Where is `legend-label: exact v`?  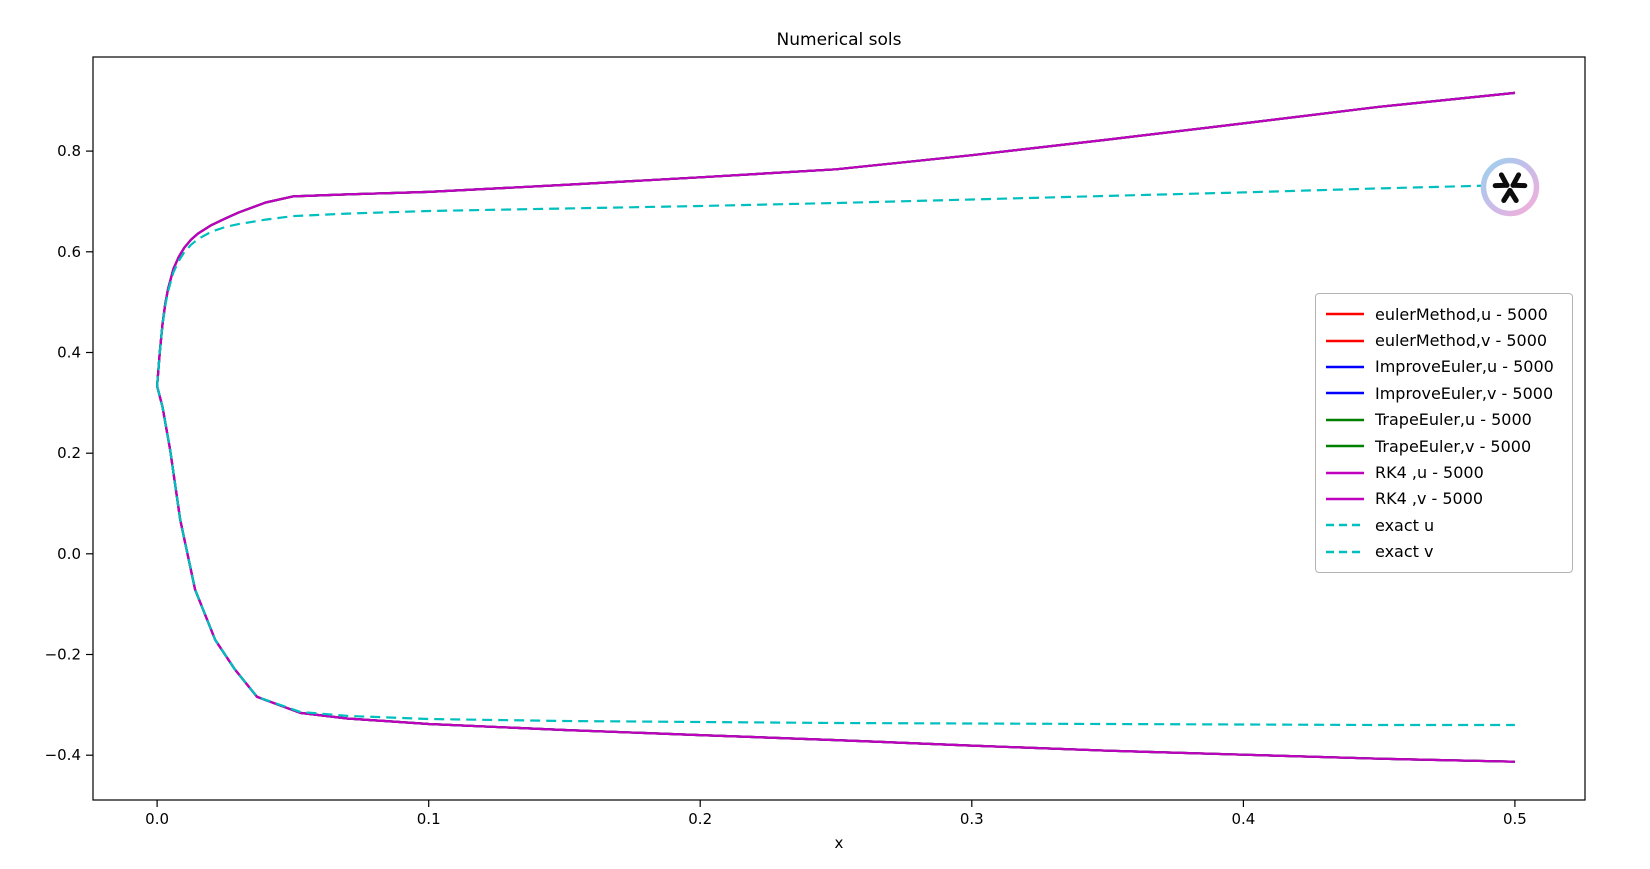 legend-label: exact v is located at coordinates (1404, 552).